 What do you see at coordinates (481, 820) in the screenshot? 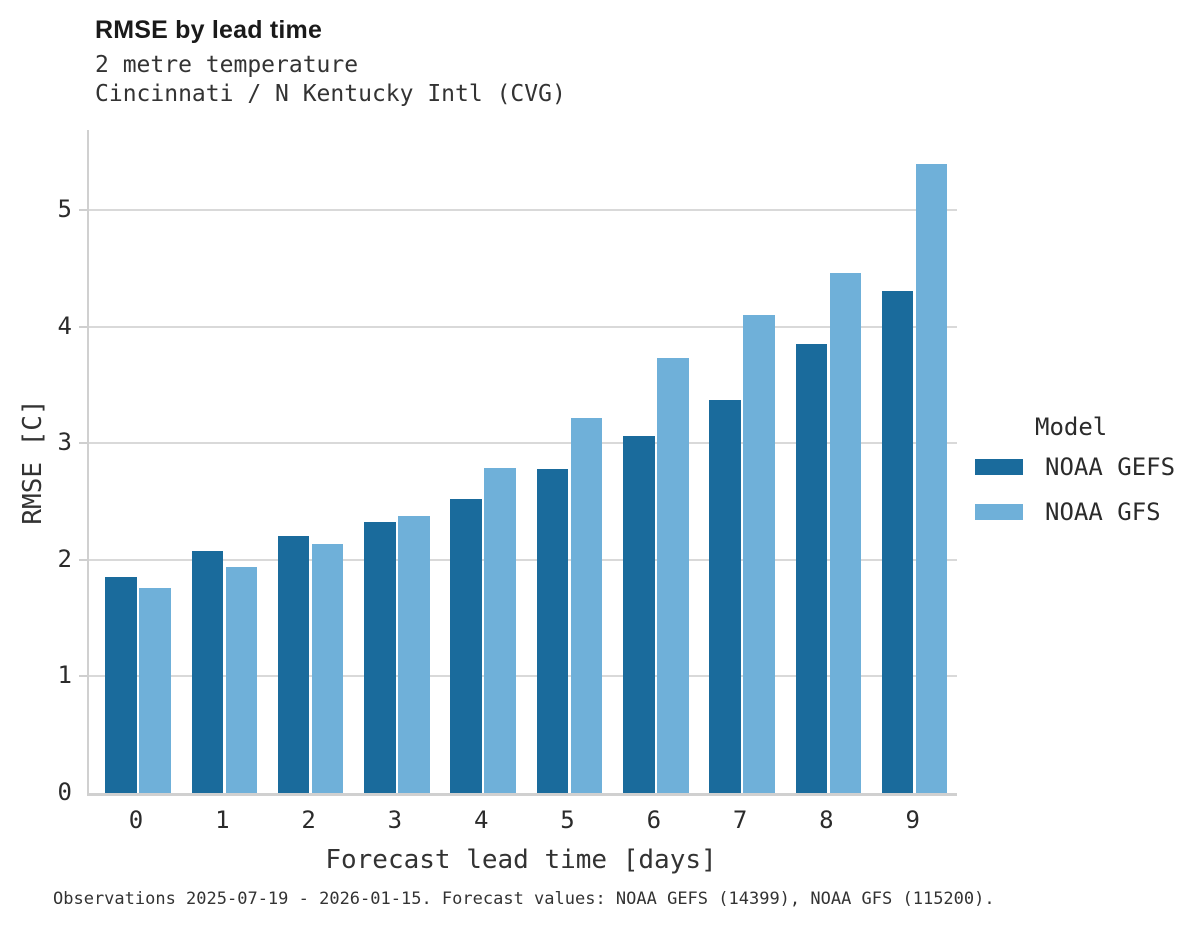
I see `x-tick-label-4: 4` at bounding box center [481, 820].